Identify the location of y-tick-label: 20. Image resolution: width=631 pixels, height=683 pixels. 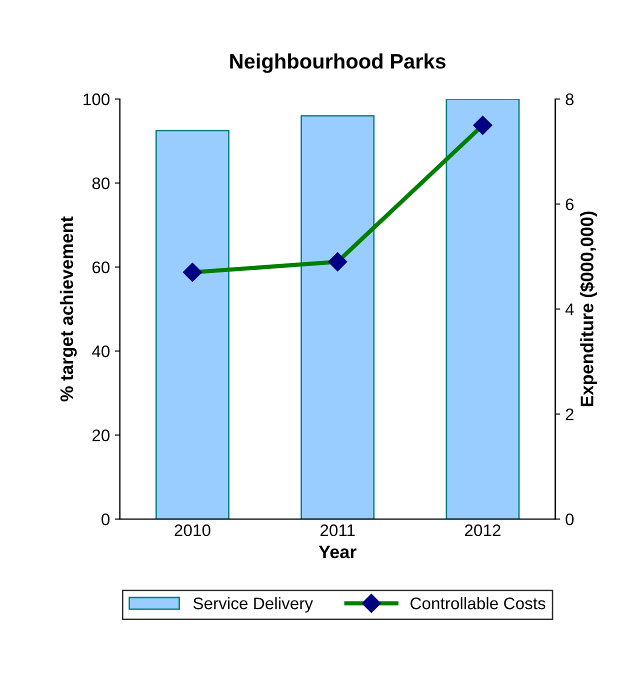
(101, 435).